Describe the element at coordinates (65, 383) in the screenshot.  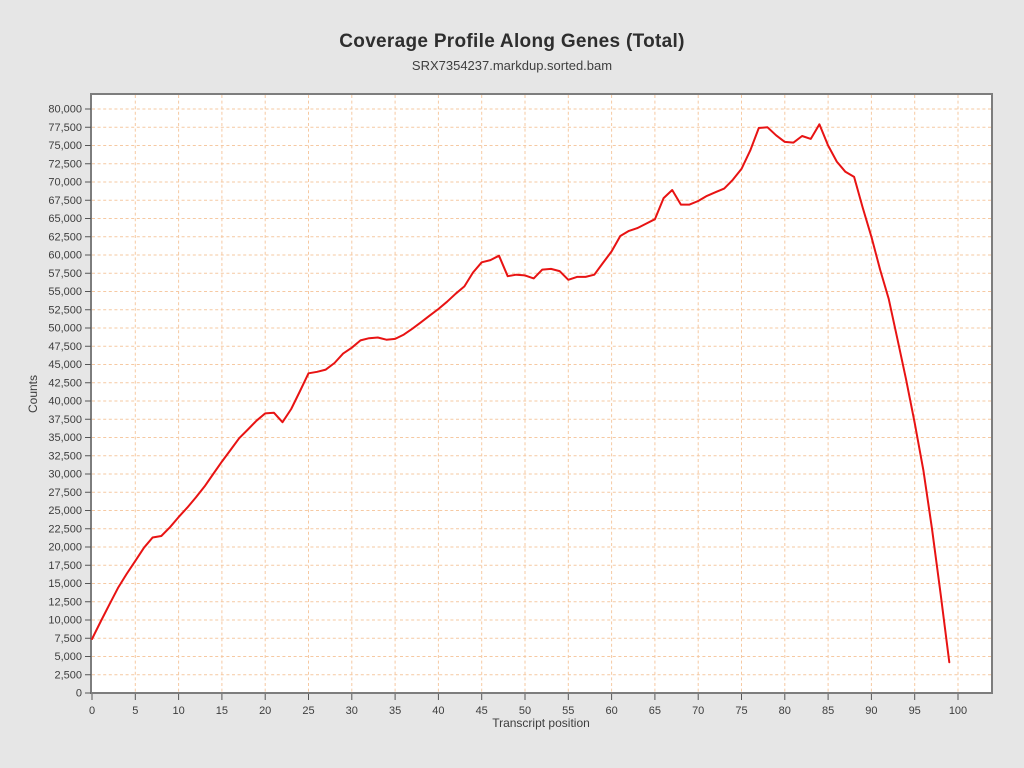
I see `y-tick-label: 42,500` at that location.